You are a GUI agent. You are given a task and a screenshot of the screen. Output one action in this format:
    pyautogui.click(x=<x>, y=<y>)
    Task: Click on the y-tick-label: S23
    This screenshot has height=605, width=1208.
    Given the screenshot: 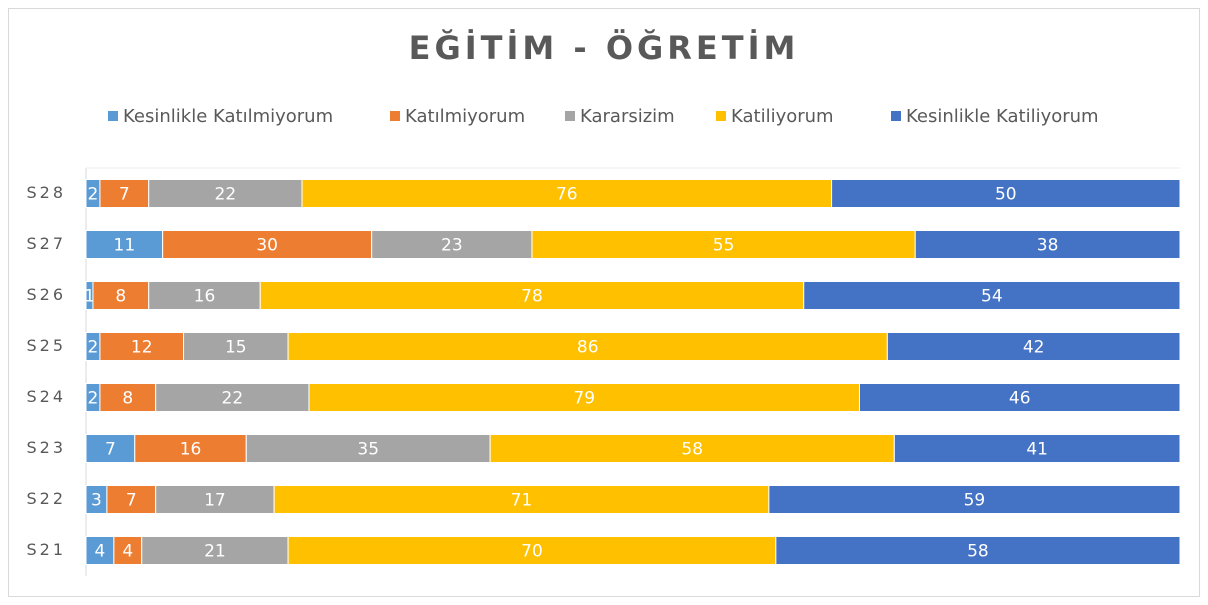 What is the action you would take?
    pyautogui.click(x=46, y=447)
    